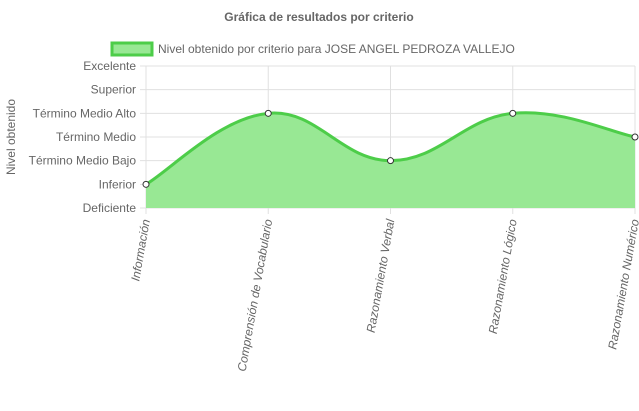 This screenshot has height=411, width=639. I want to click on y-tick-label: Inferior, so click(117, 184).